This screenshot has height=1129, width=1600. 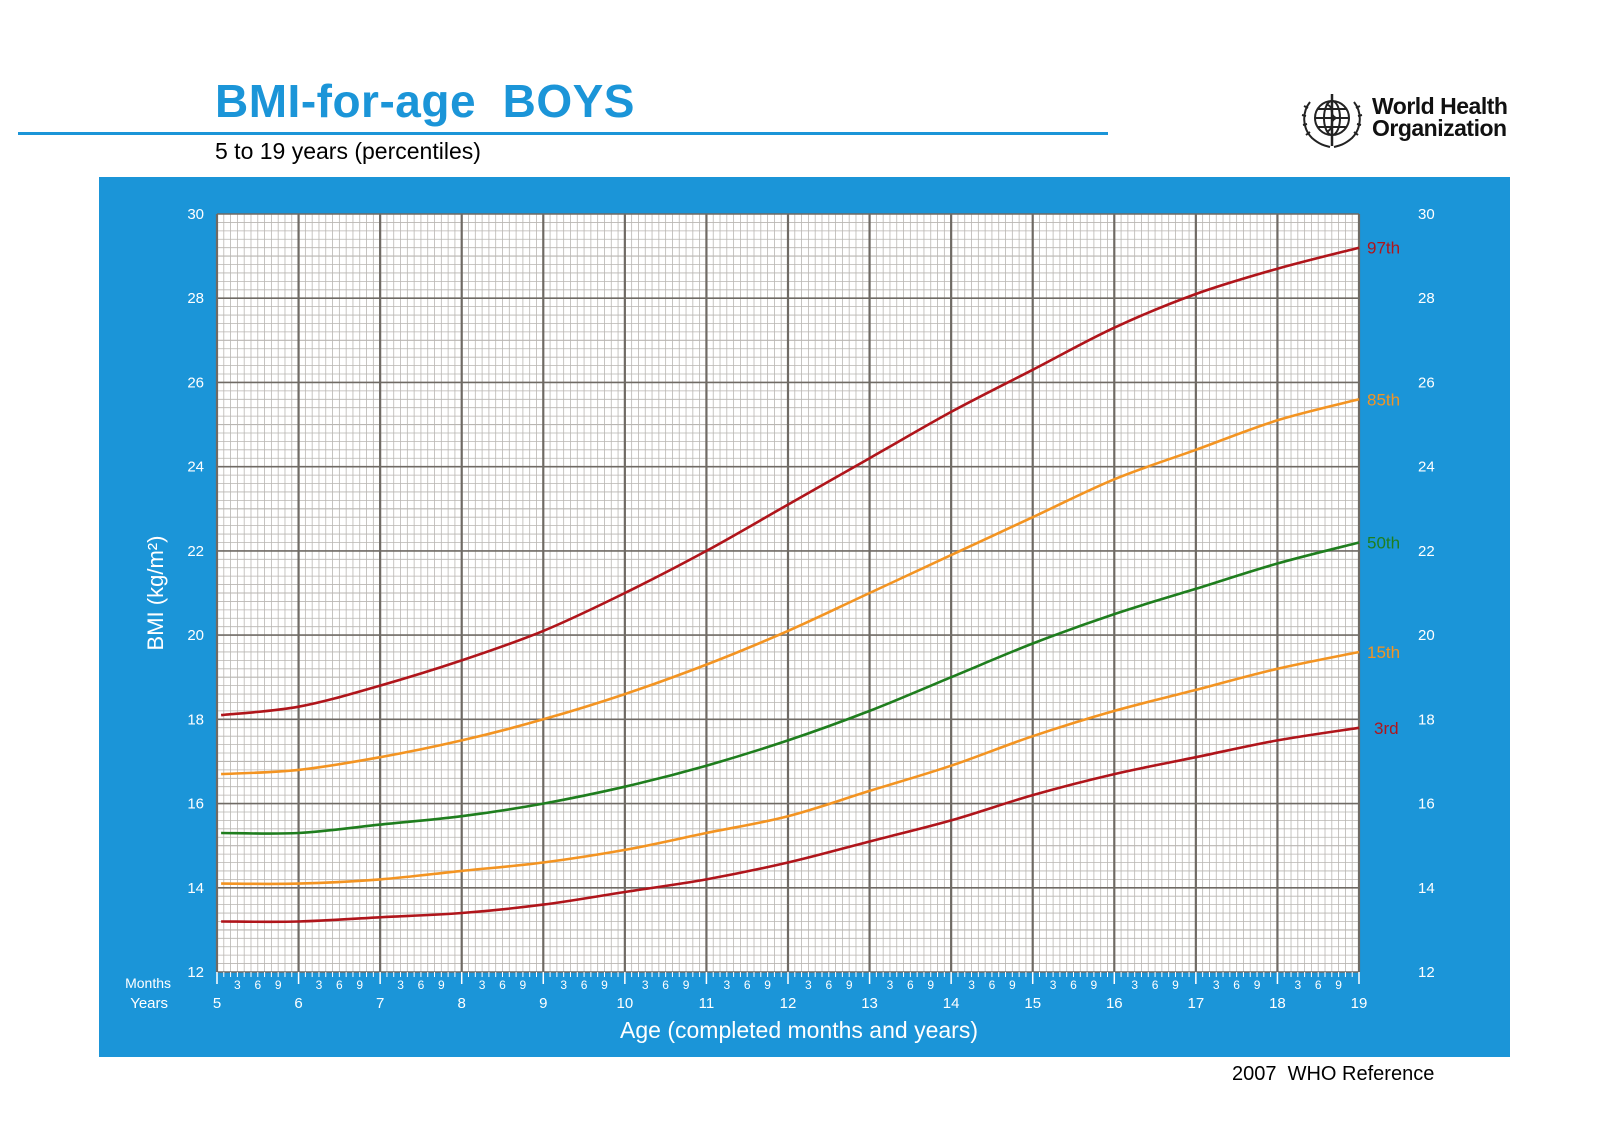 What do you see at coordinates (1426, 382) in the screenshot?
I see `y-tick-label-right: 26` at bounding box center [1426, 382].